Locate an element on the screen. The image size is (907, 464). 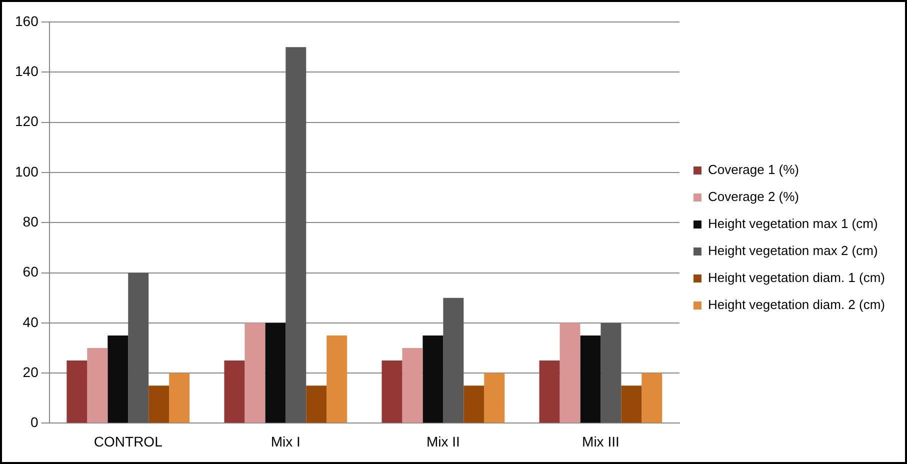
legend-label: Height vegetation max 1 (cm) is located at coordinates (793, 224).